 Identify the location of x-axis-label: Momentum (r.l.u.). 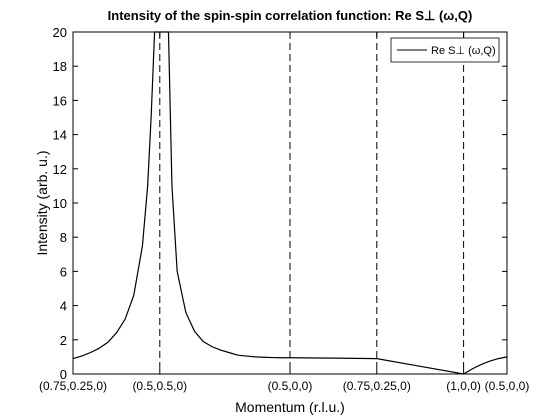
(290, 407).